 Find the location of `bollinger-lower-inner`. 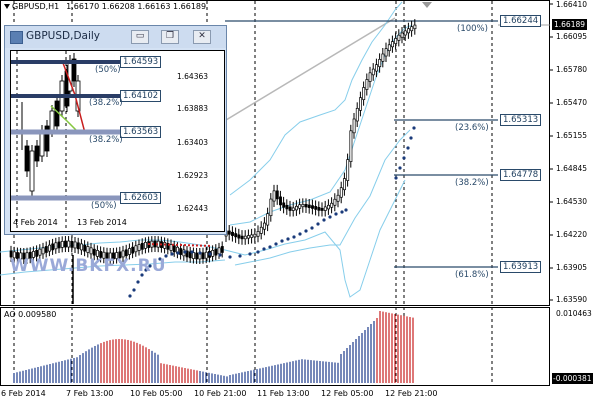

bollinger-lower-inner is located at coordinates (322, 197).